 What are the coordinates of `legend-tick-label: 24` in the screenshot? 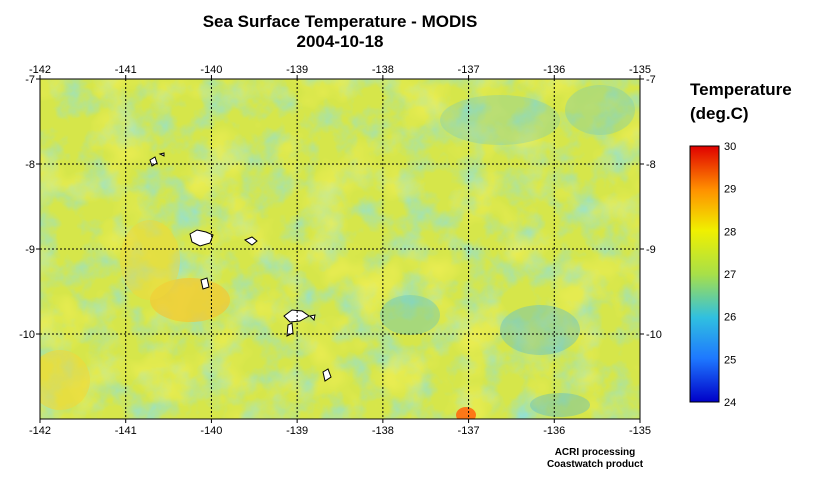 It's located at (730, 403).